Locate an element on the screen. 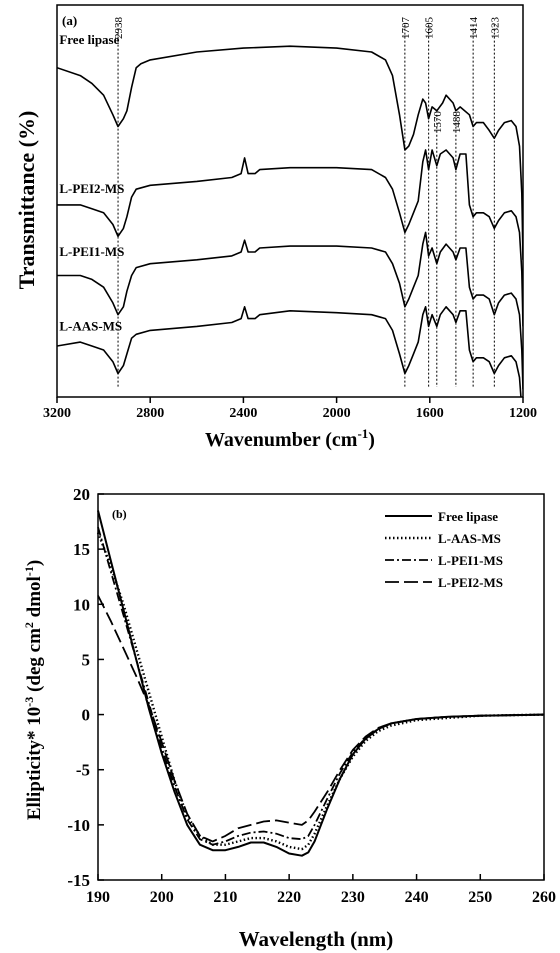  x-tick-label-1200: 1200 is located at coordinates (523, 413).